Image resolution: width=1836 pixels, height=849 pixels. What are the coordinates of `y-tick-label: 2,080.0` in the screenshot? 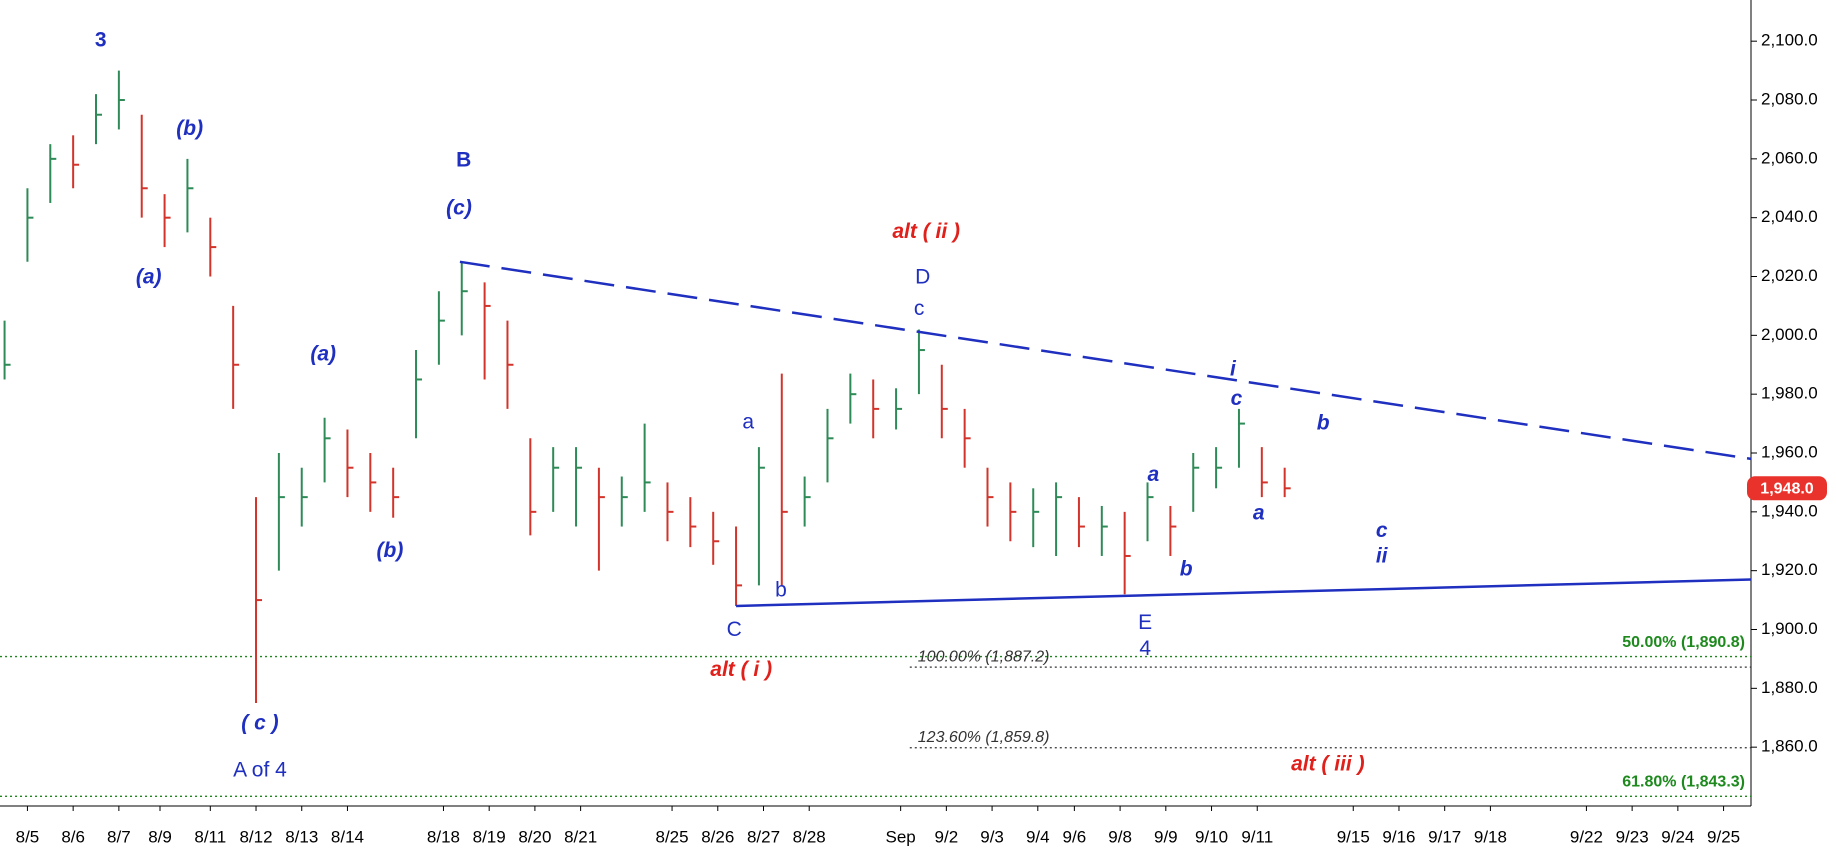 It's located at (1789, 98).